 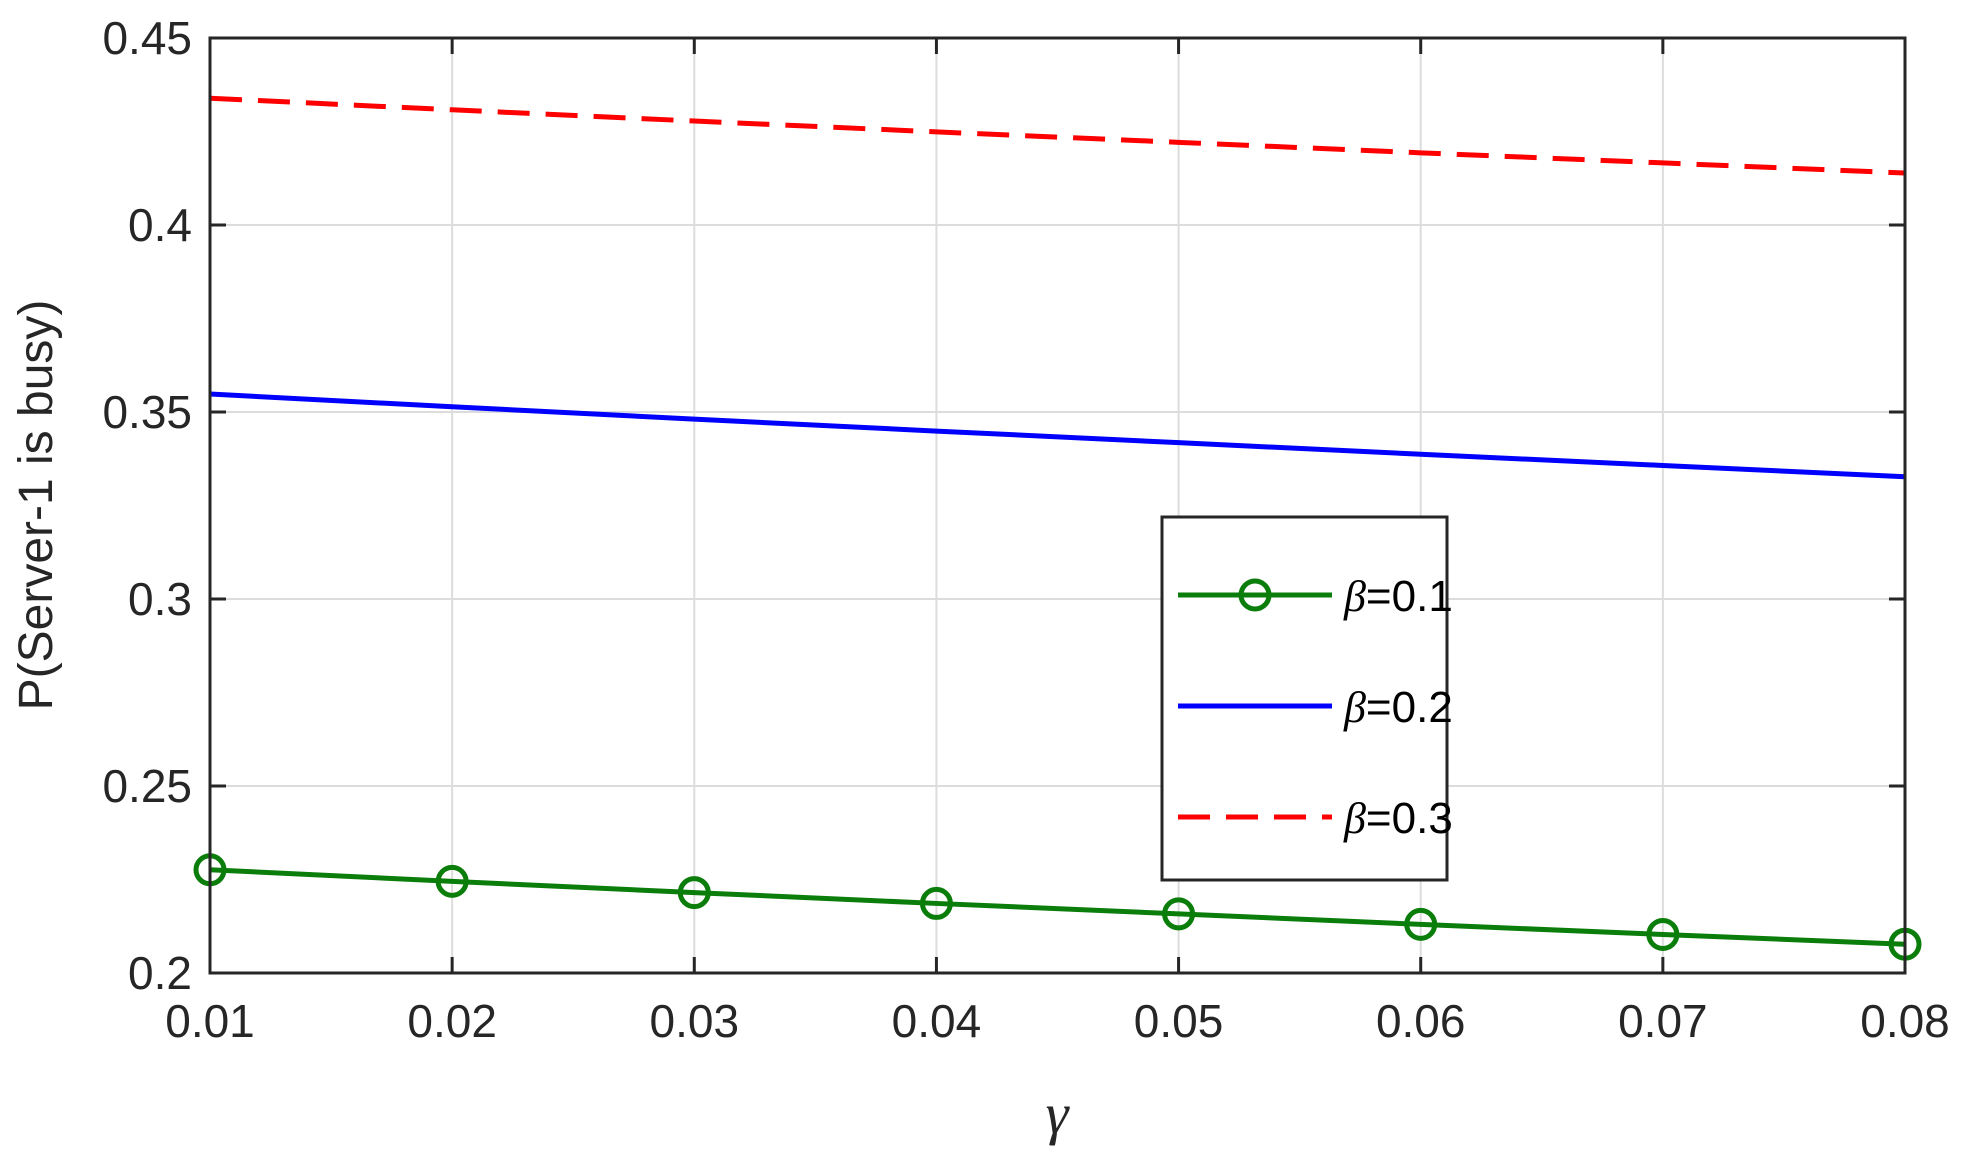 I want to click on legend-value: =0.2, so click(x=1409, y=707).